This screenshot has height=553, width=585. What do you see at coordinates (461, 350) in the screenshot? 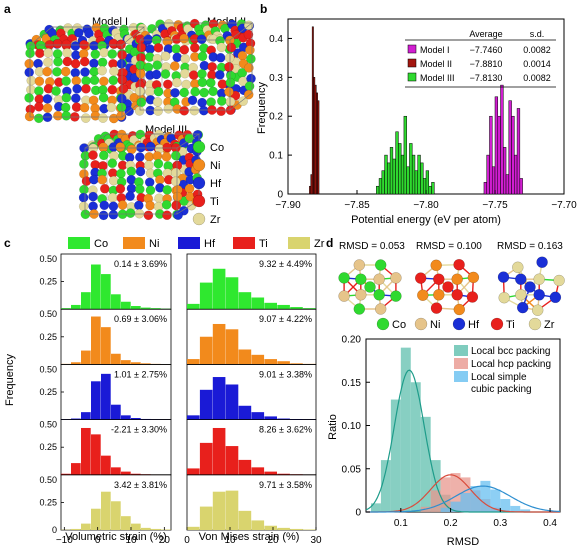
I see `legend-swatch` at bounding box center [461, 350].